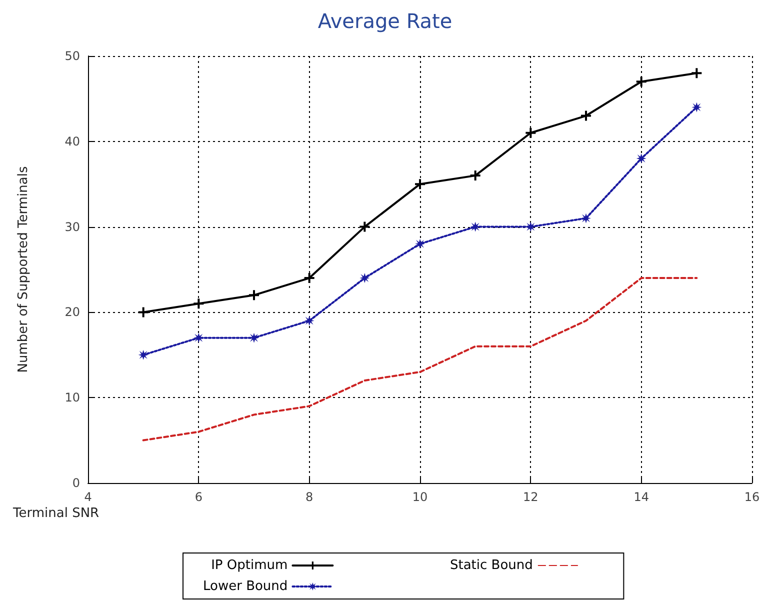 The height and width of the screenshot is (607, 770). Describe the element at coordinates (420, 497) in the screenshot. I see `x-tick-label: 10` at that location.